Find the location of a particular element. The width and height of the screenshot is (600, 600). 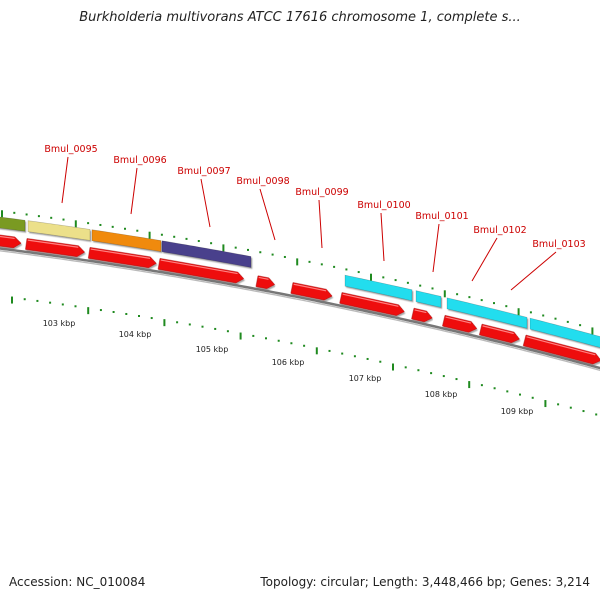

kbp-label: 105 kbp is located at coordinates (212, 349).